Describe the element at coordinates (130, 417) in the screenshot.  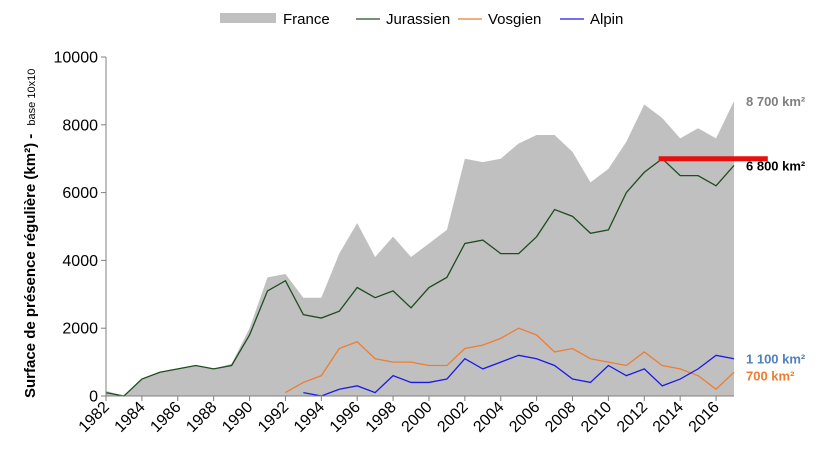
I see `x-tick-label: 1984` at that location.